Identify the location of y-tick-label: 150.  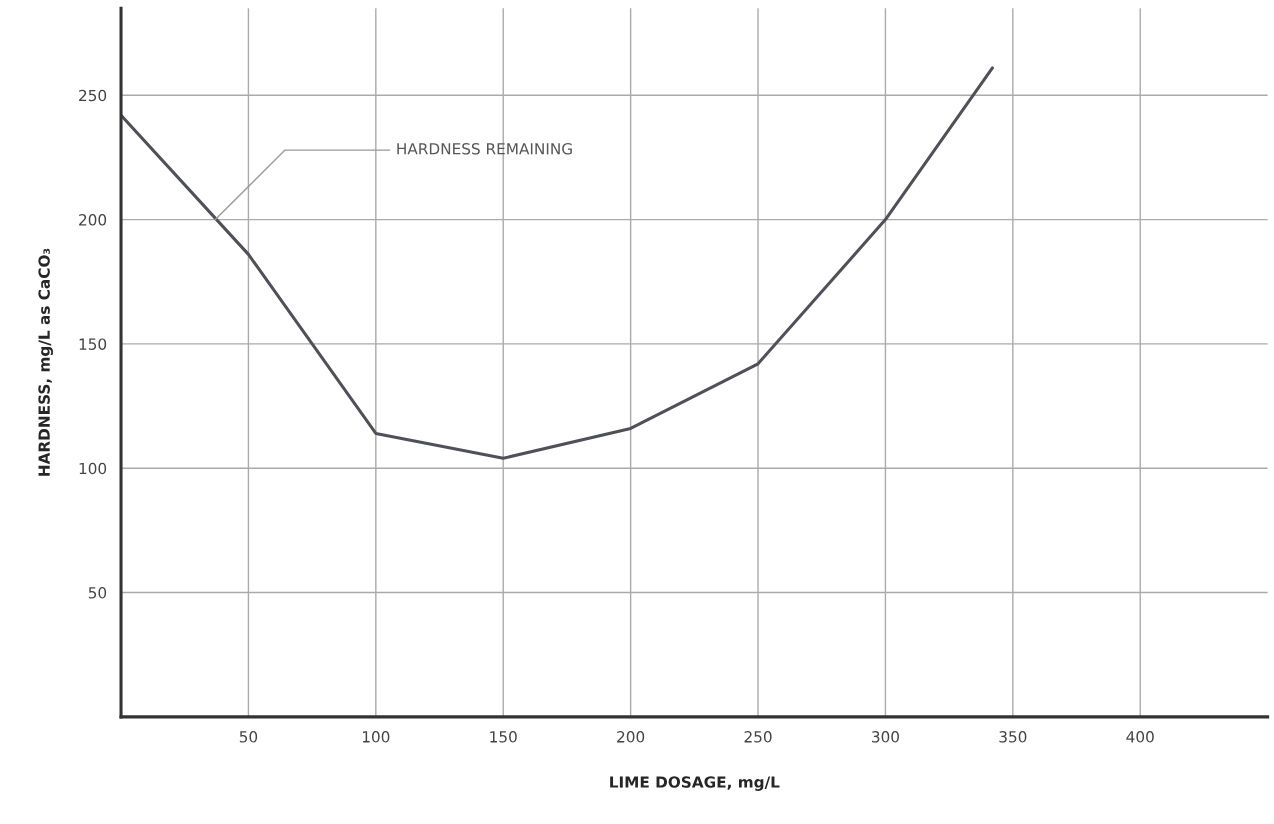
(93, 344).